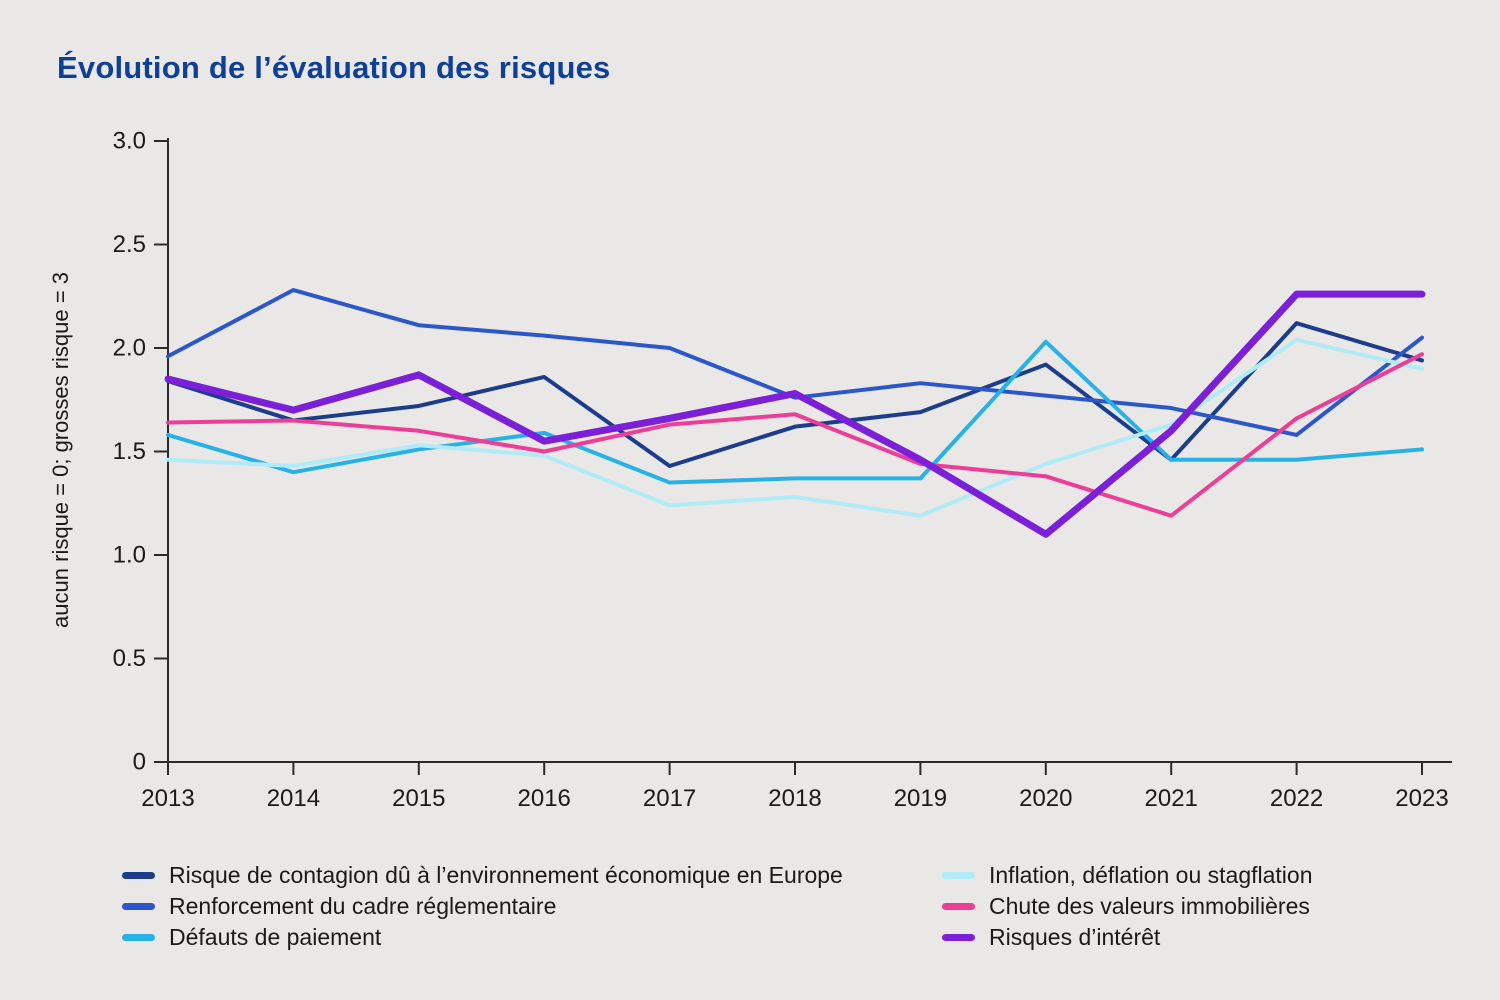  What do you see at coordinates (334, 67) in the screenshot?
I see `chart-title: Évolution de l’évaluation des risques` at bounding box center [334, 67].